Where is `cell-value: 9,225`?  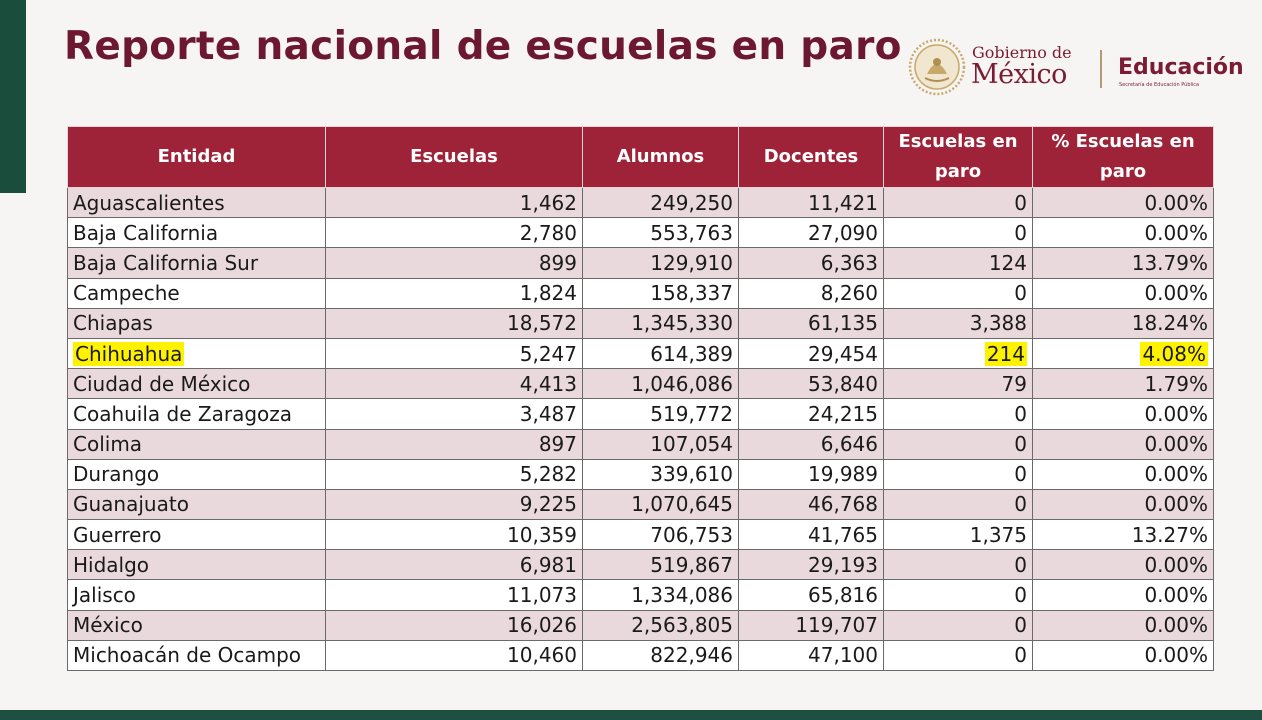
cell-value: 9,225 is located at coordinates (548, 504).